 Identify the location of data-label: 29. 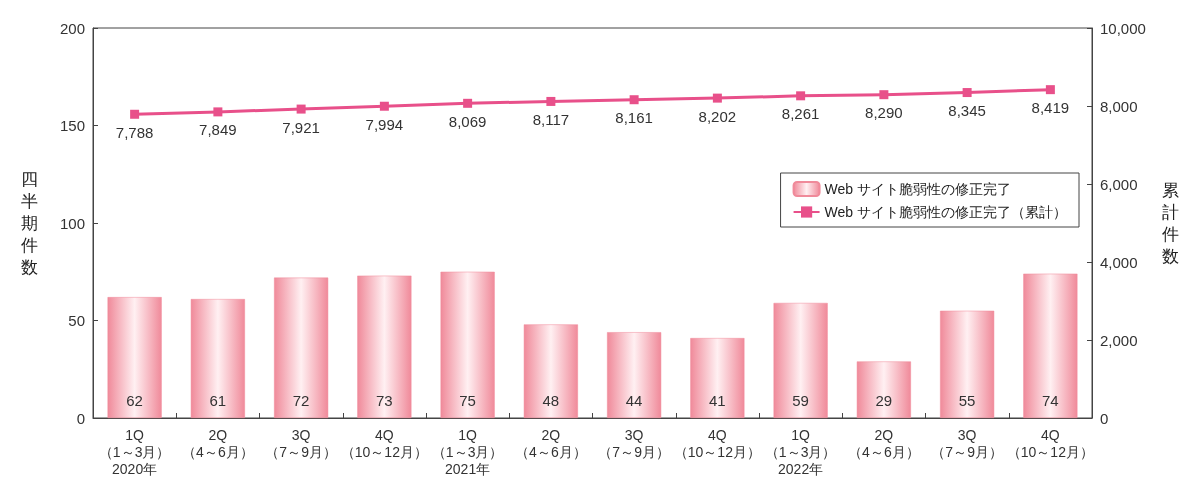
(884, 400).